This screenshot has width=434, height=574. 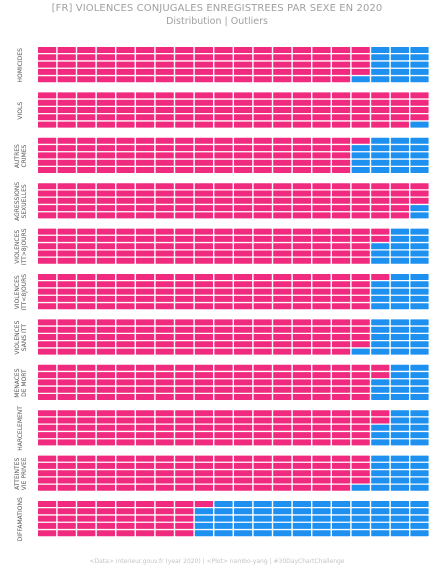 What do you see at coordinates (21, 156) in the screenshot?
I see `category-label: AUTRESCRIMES` at bounding box center [21, 156].